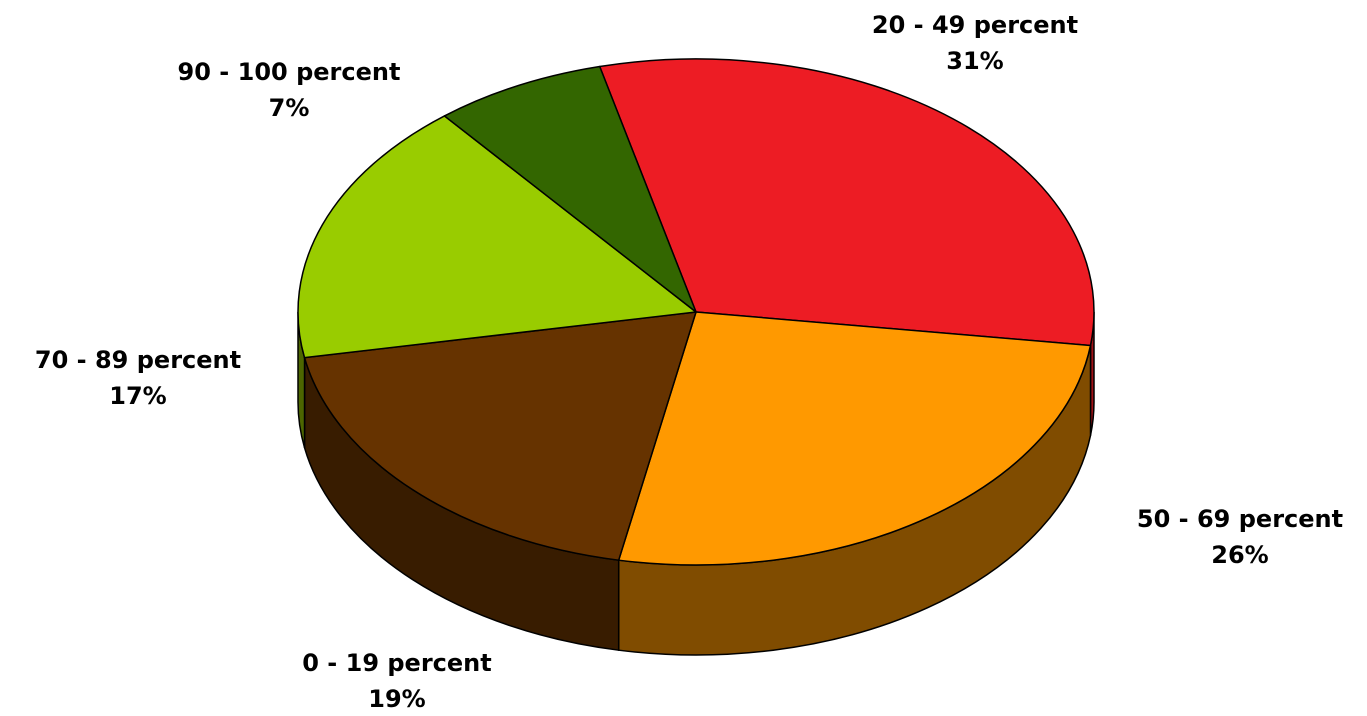  What do you see at coordinates (138, 360) in the screenshot?
I see `slice-label-70-89-percent: 70 - 89 percent` at bounding box center [138, 360].